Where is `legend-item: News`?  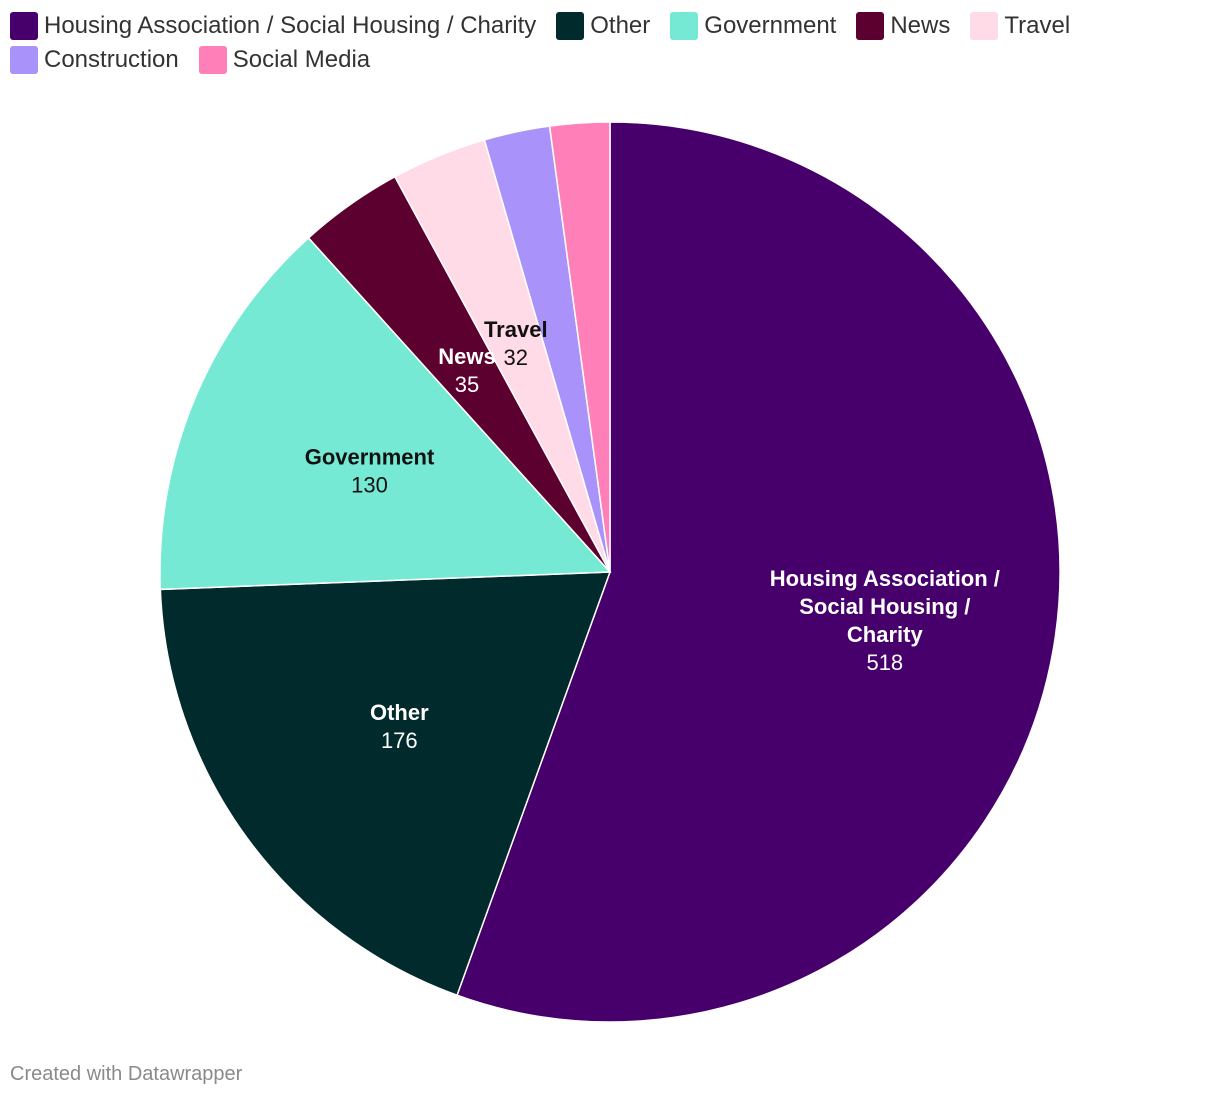 legend-item: News is located at coordinates (903, 26).